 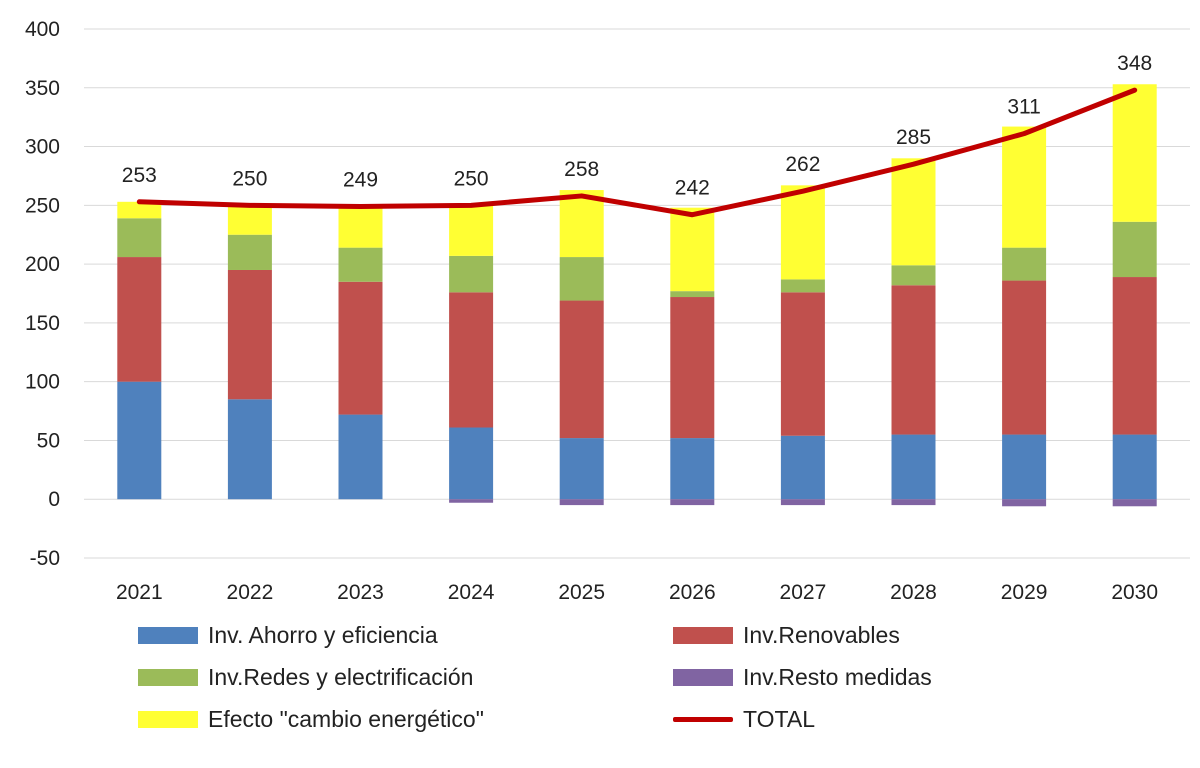 I want to click on legend-swatch-redes, so click(x=168, y=677).